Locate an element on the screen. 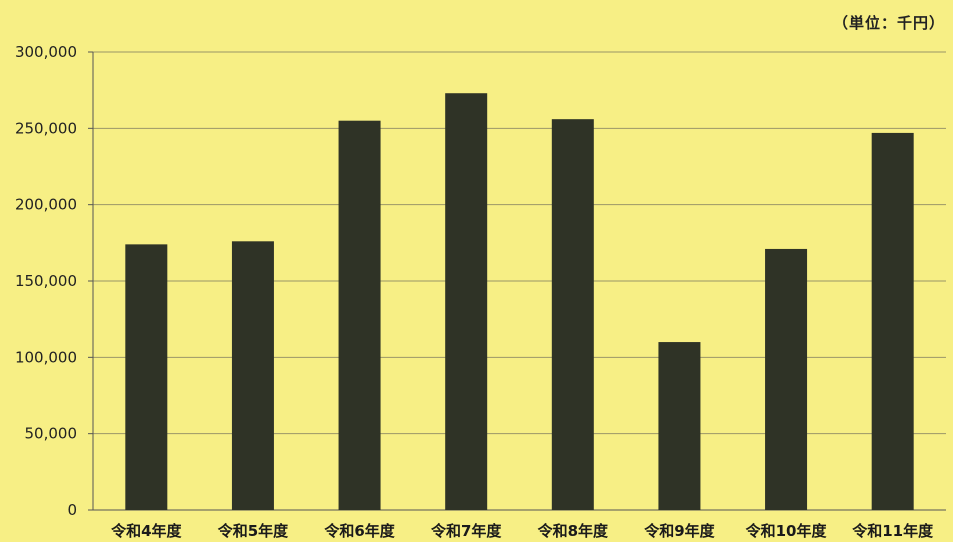 Image resolution: width=953 pixels, height=542 pixels. x-tick-label: 令和7年度 is located at coordinates (466, 531).